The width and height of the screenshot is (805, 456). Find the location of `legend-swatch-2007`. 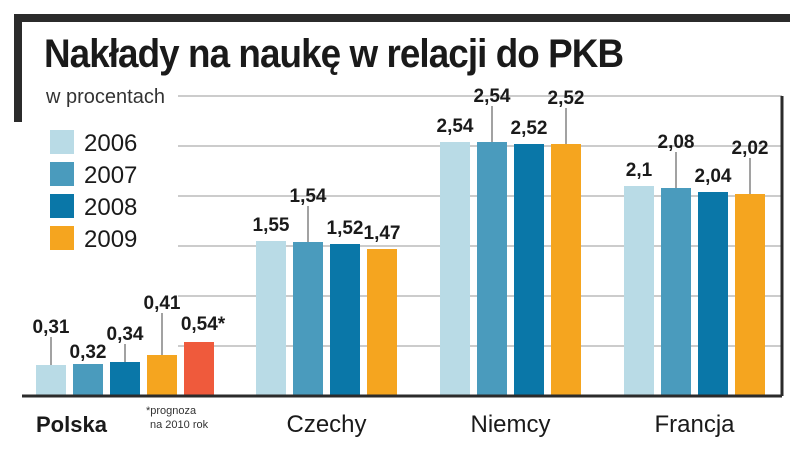

legend-swatch-2007 is located at coordinates (62, 174).